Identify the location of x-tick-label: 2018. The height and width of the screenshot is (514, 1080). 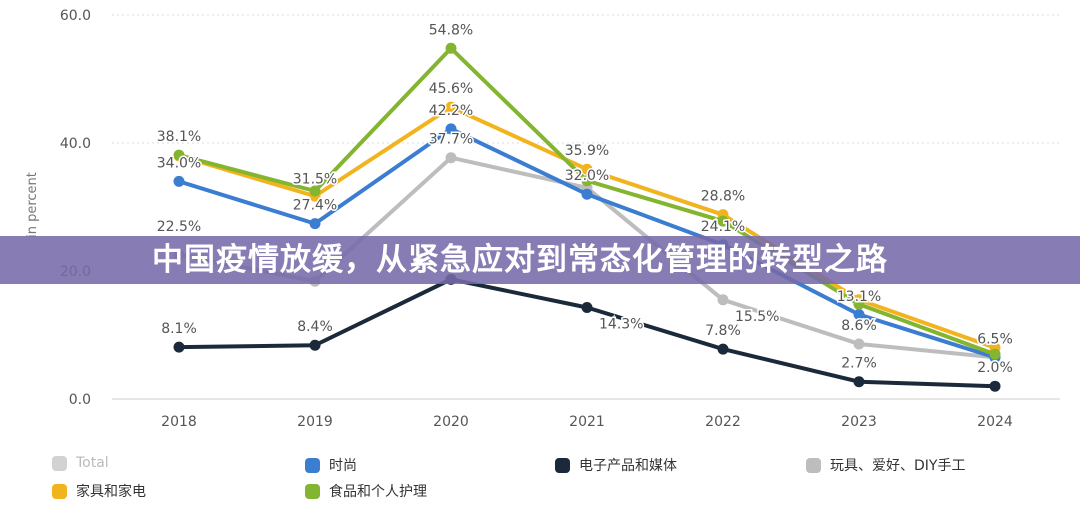
(179, 422).